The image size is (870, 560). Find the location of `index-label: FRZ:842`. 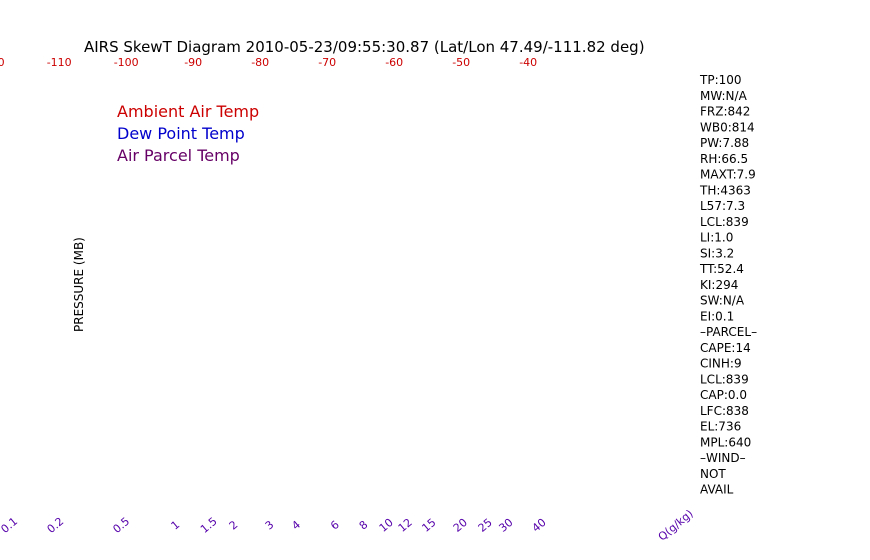

index-label: FRZ:842 is located at coordinates (725, 112).